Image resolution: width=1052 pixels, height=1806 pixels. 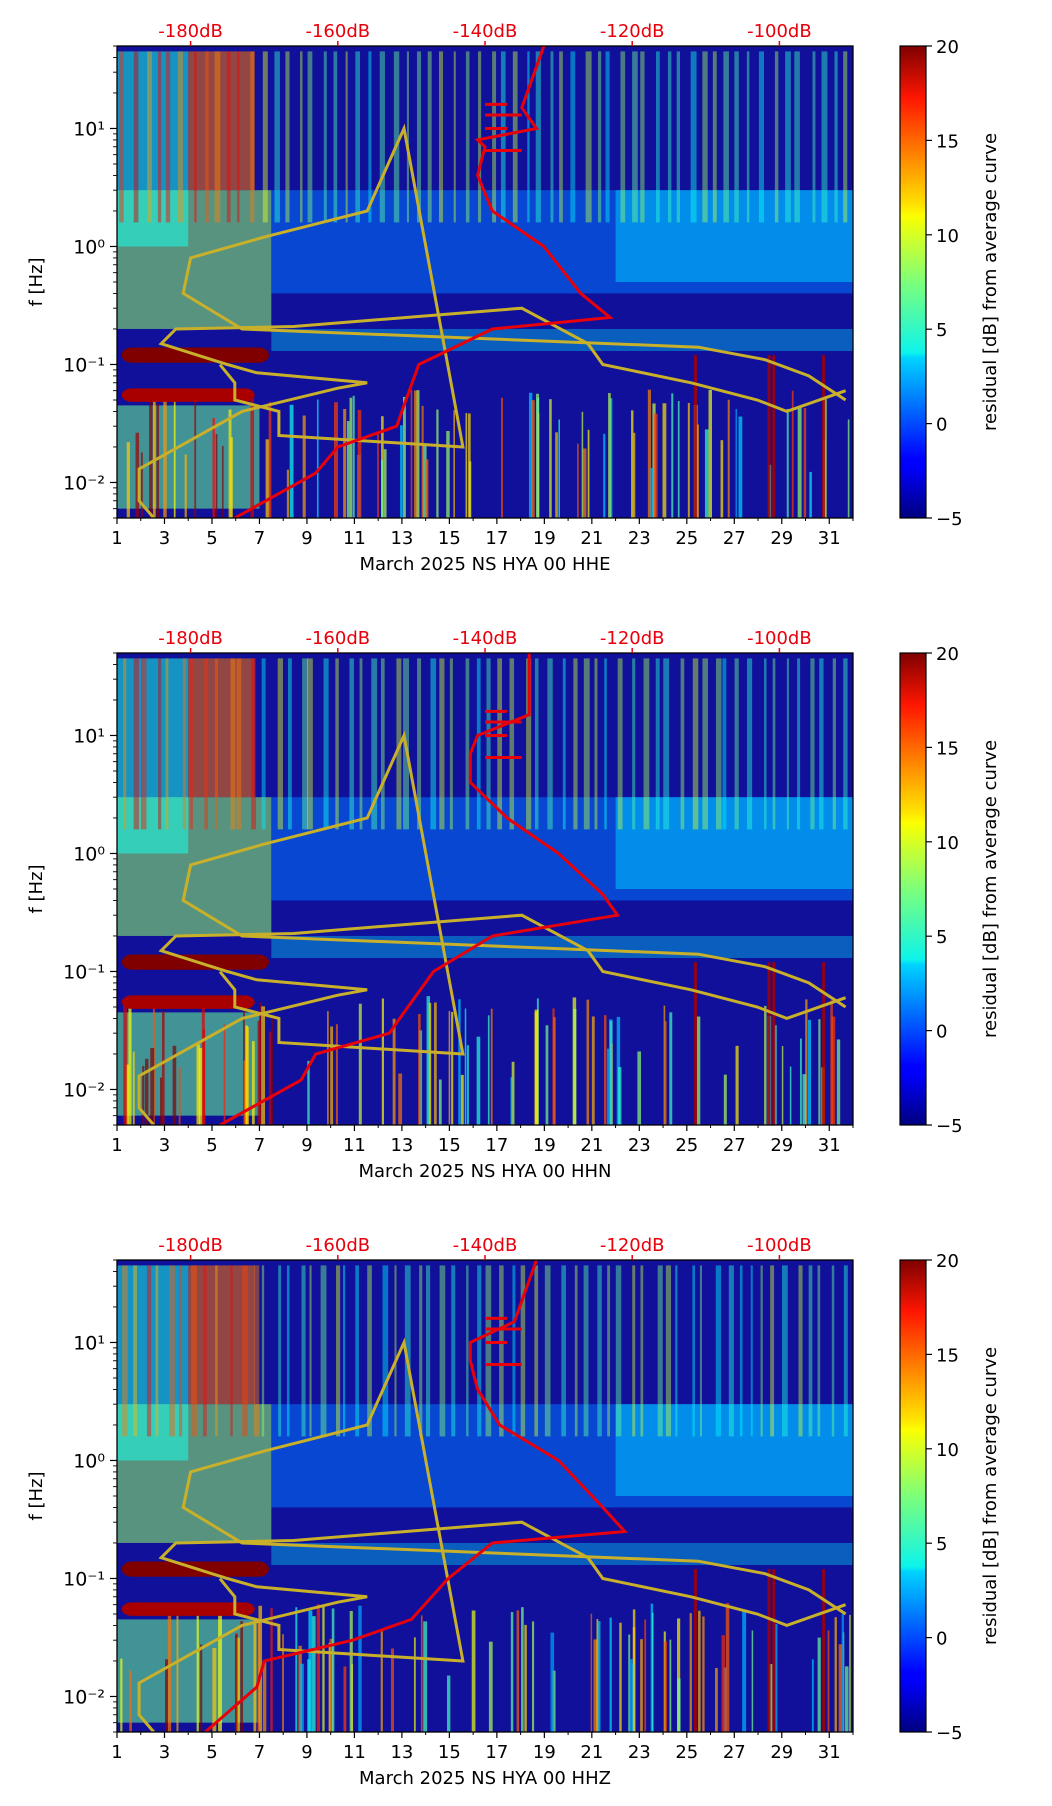 What do you see at coordinates (164, 538) in the screenshot?
I see `x-tick-label: 3` at bounding box center [164, 538].